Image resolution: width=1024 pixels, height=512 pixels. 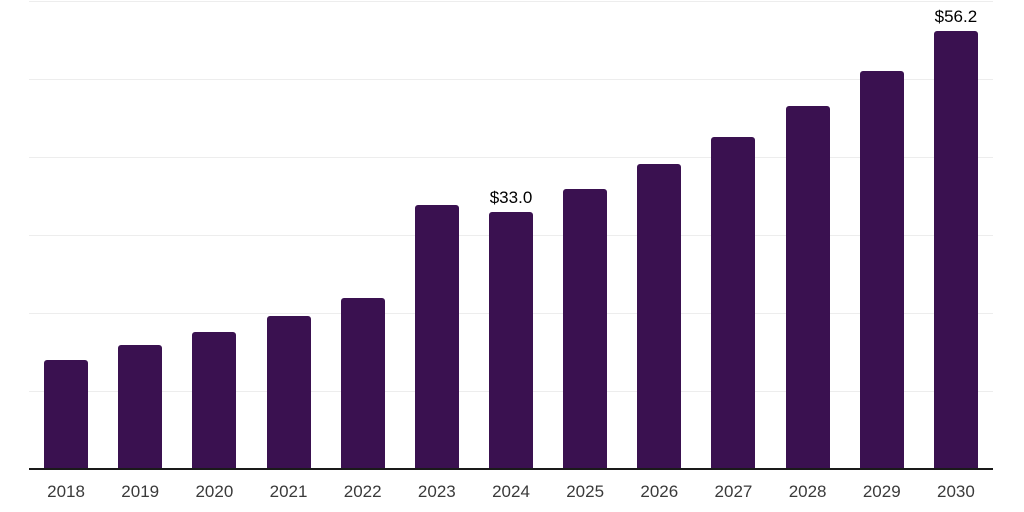 I want to click on x-tick-label-2030: 2030, so click(x=956, y=491).